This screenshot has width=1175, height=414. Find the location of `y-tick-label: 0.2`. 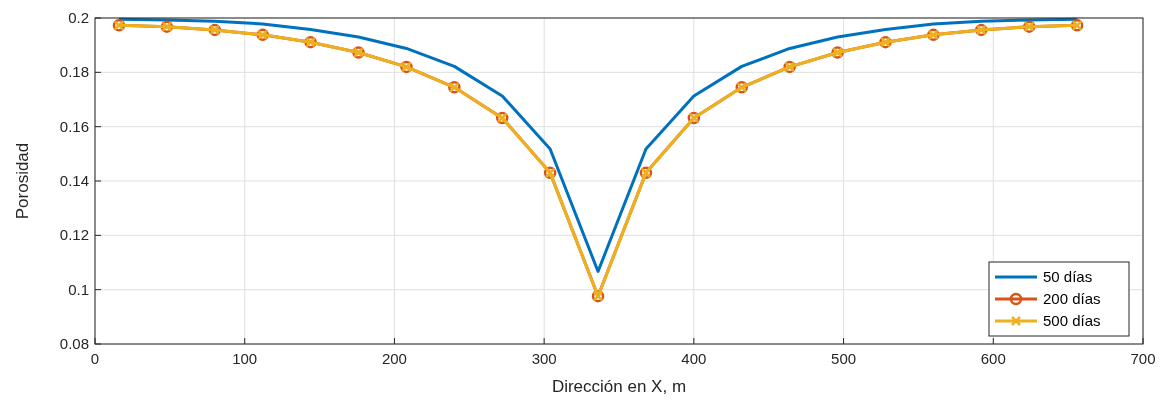

y-tick-label: 0.2 is located at coordinates (78, 17).